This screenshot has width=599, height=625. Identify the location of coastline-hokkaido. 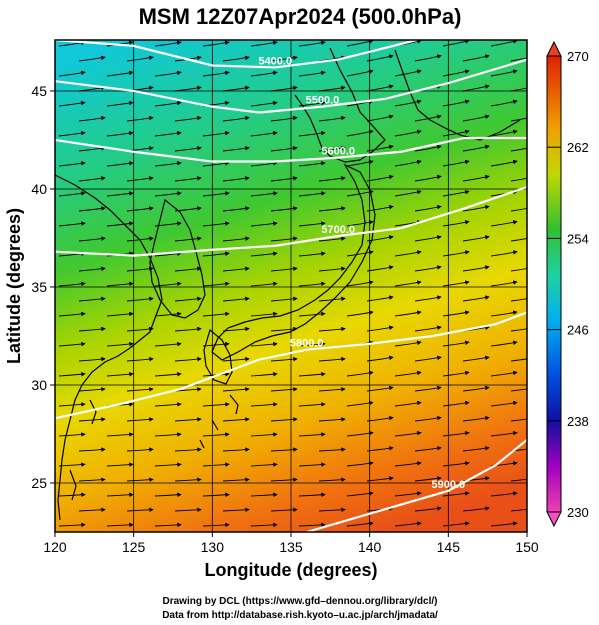
(340, 105).